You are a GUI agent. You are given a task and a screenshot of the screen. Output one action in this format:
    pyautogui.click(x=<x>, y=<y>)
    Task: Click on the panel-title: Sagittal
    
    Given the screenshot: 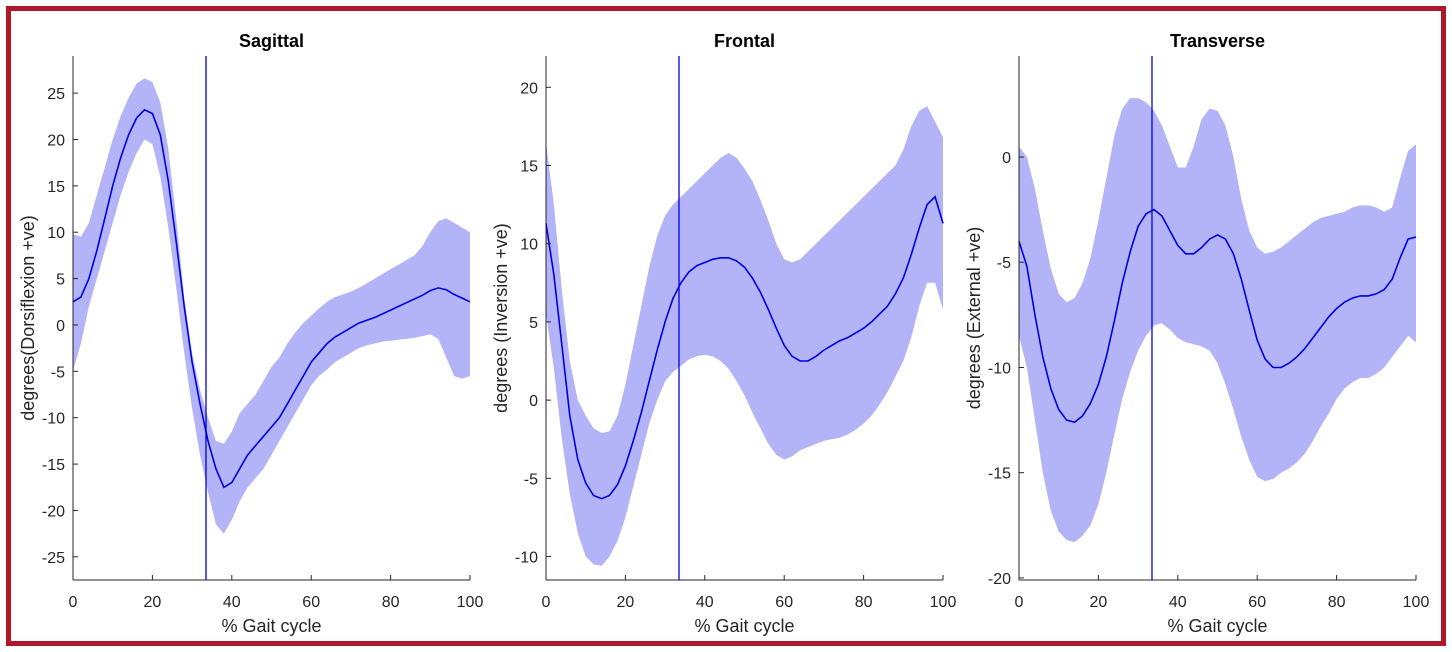 What is the action you would take?
    pyautogui.click(x=271, y=41)
    